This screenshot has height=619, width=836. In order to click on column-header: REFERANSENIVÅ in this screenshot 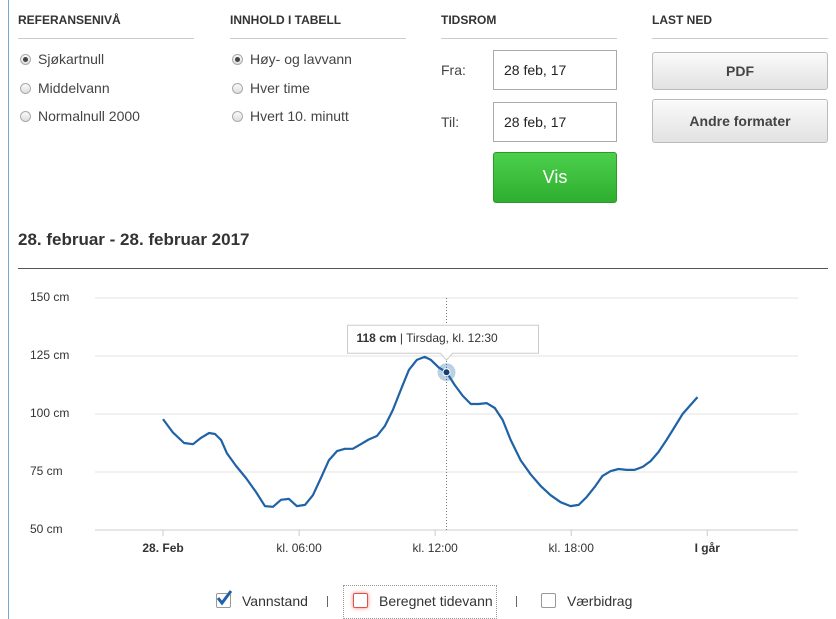, I will do `click(69, 20)`.